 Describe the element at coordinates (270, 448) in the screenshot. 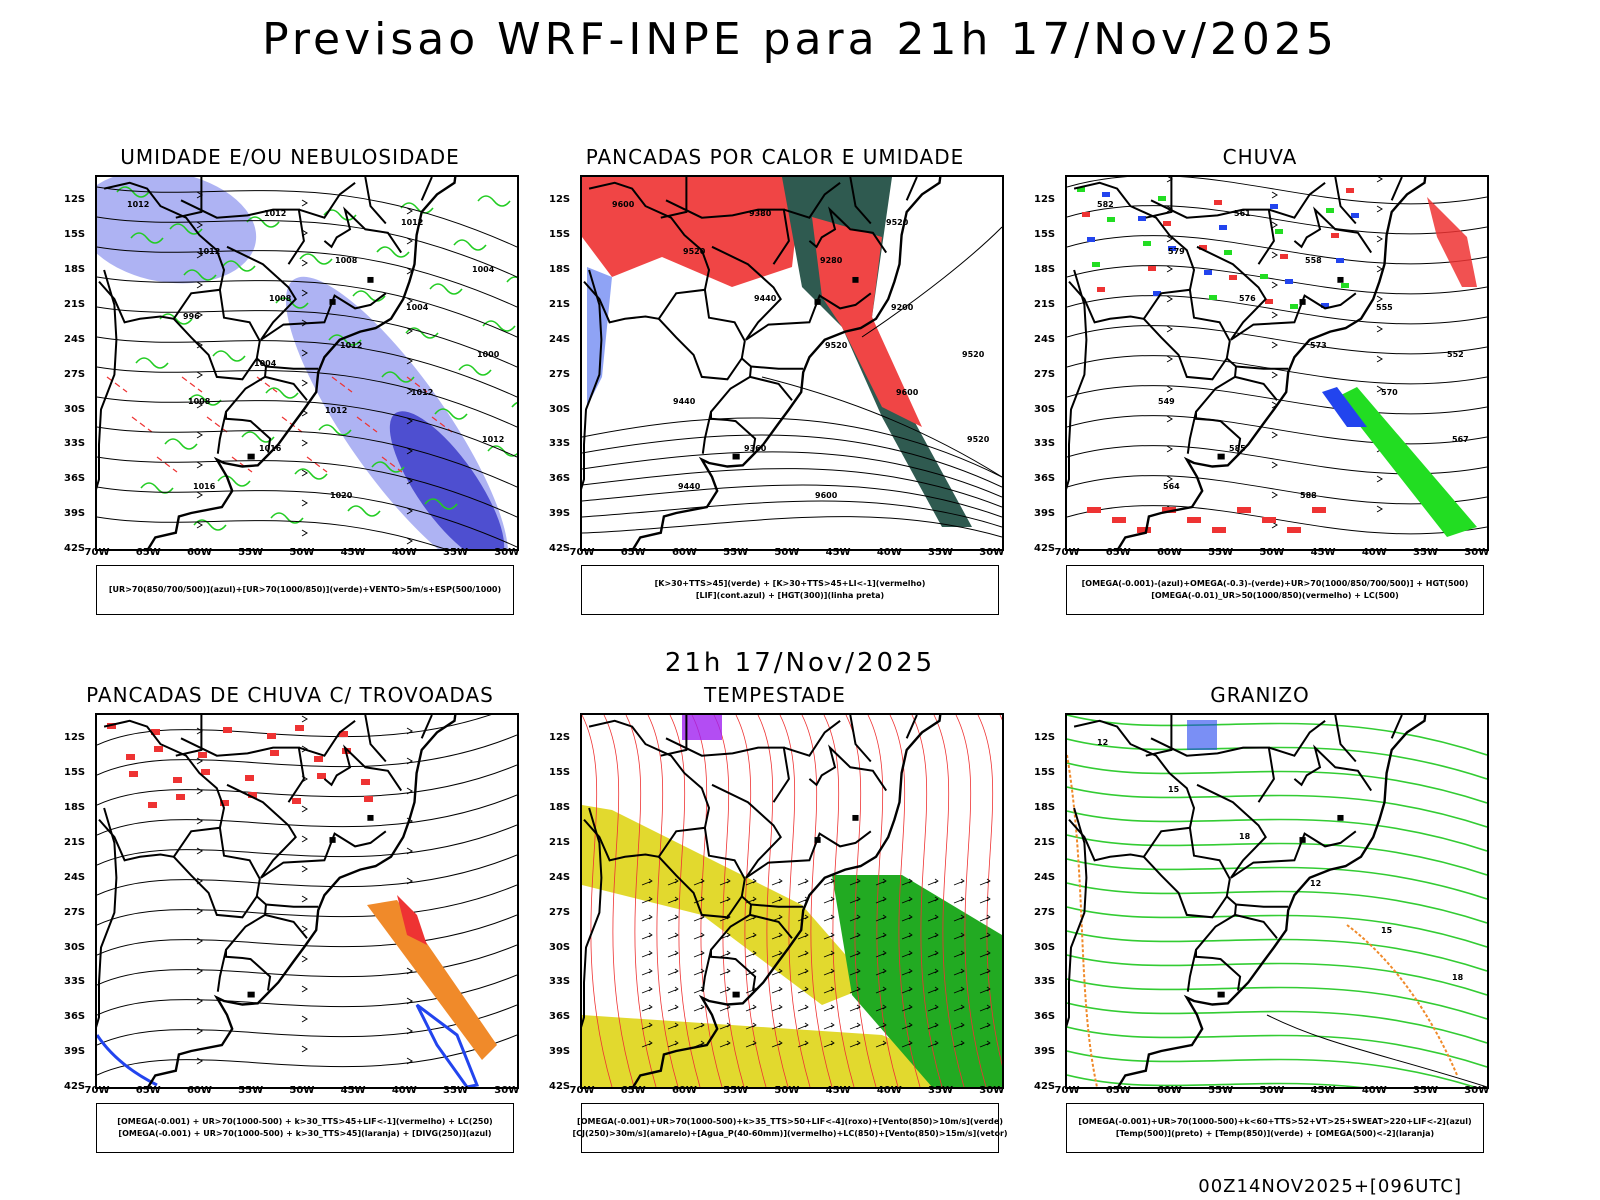

I see `contour-label: 1016` at that location.